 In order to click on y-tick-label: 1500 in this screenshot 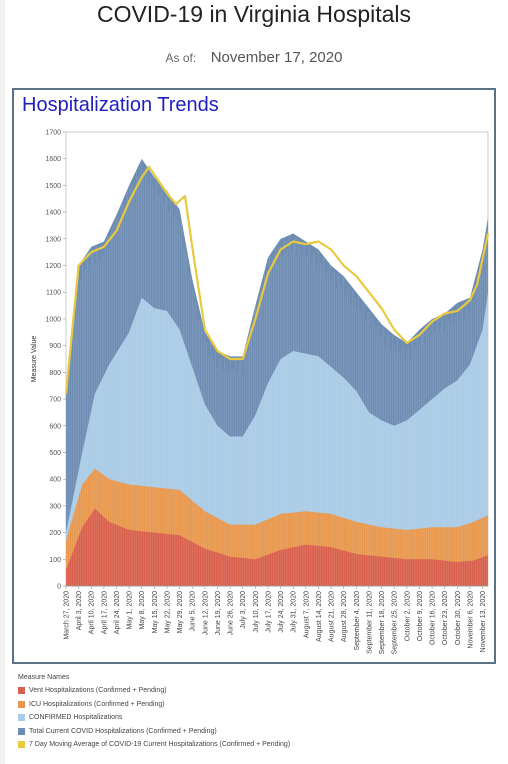, I will do `click(53, 186)`.